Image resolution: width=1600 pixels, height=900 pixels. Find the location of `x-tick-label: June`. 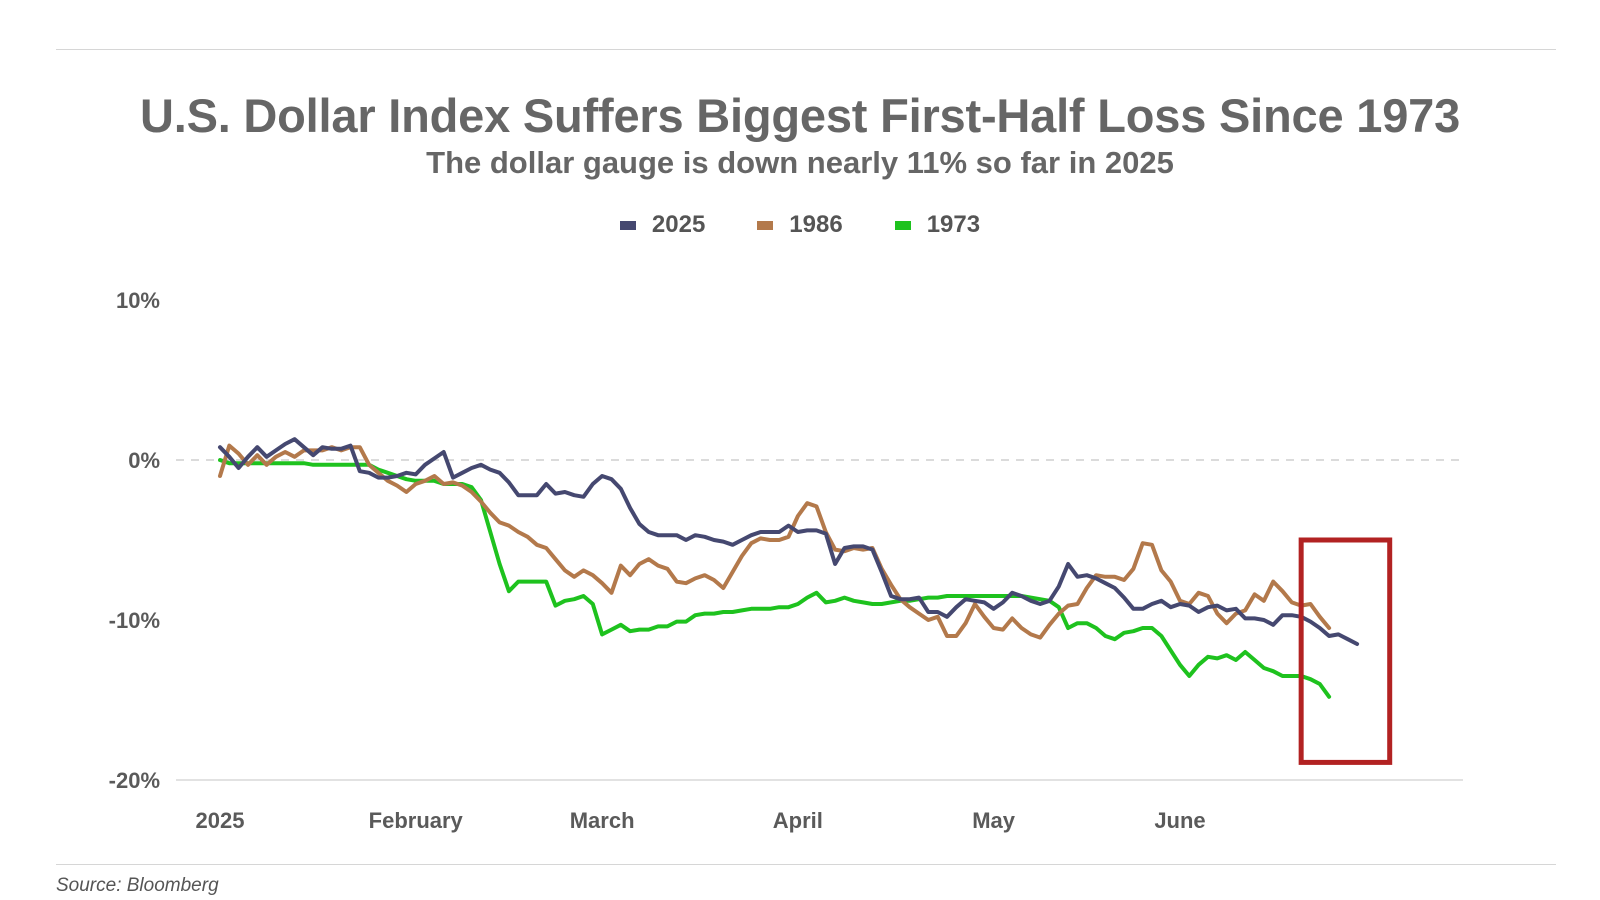

x-tick-label: June is located at coordinates (1179, 820).